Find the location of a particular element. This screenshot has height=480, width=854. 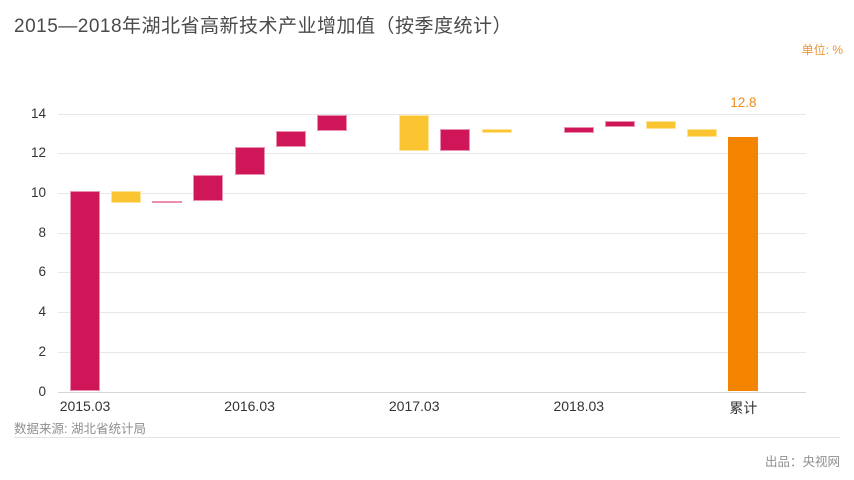

bar-2015.03 is located at coordinates (85, 291).